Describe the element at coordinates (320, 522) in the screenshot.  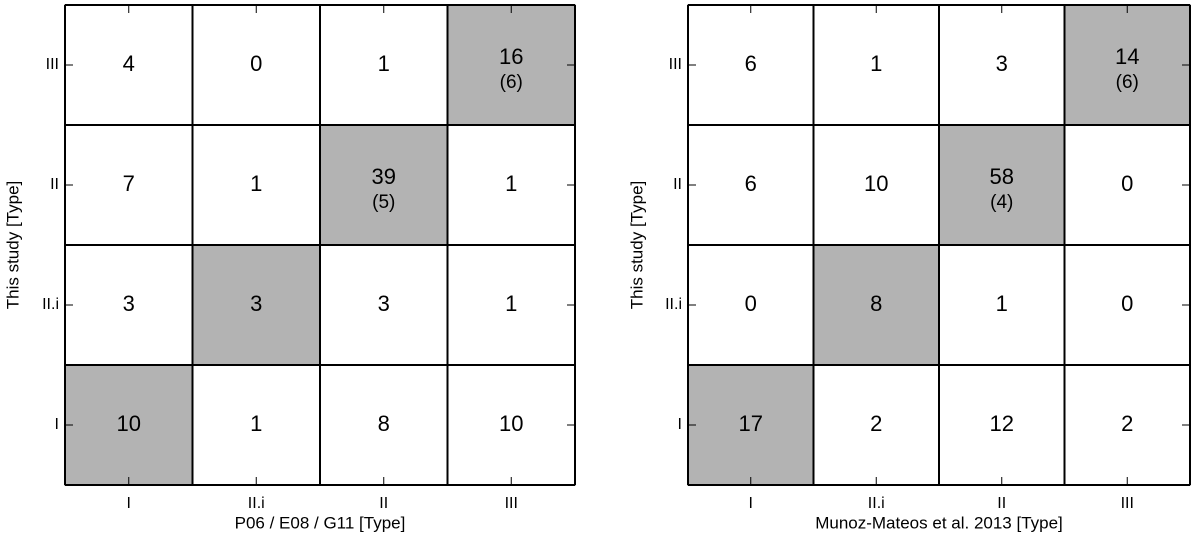
I see `x-axis-label: P06 / E08 / G11 [Type]` at that location.